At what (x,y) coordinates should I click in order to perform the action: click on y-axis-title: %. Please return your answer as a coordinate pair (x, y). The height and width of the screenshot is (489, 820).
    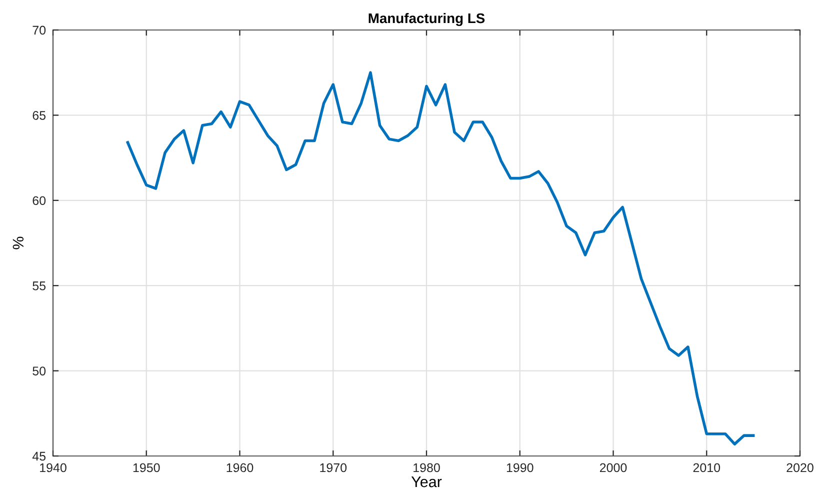
    Looking at the image, I should click on (18, 243).